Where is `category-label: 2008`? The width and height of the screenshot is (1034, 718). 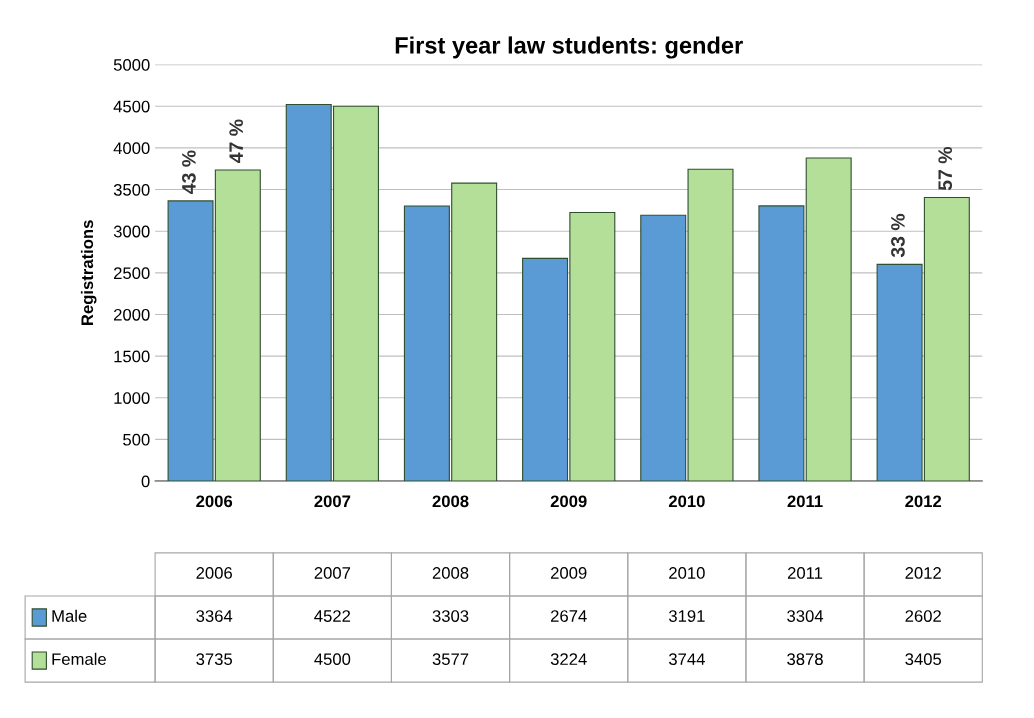
category-label: 2008 is located at coordinates (450, 573).